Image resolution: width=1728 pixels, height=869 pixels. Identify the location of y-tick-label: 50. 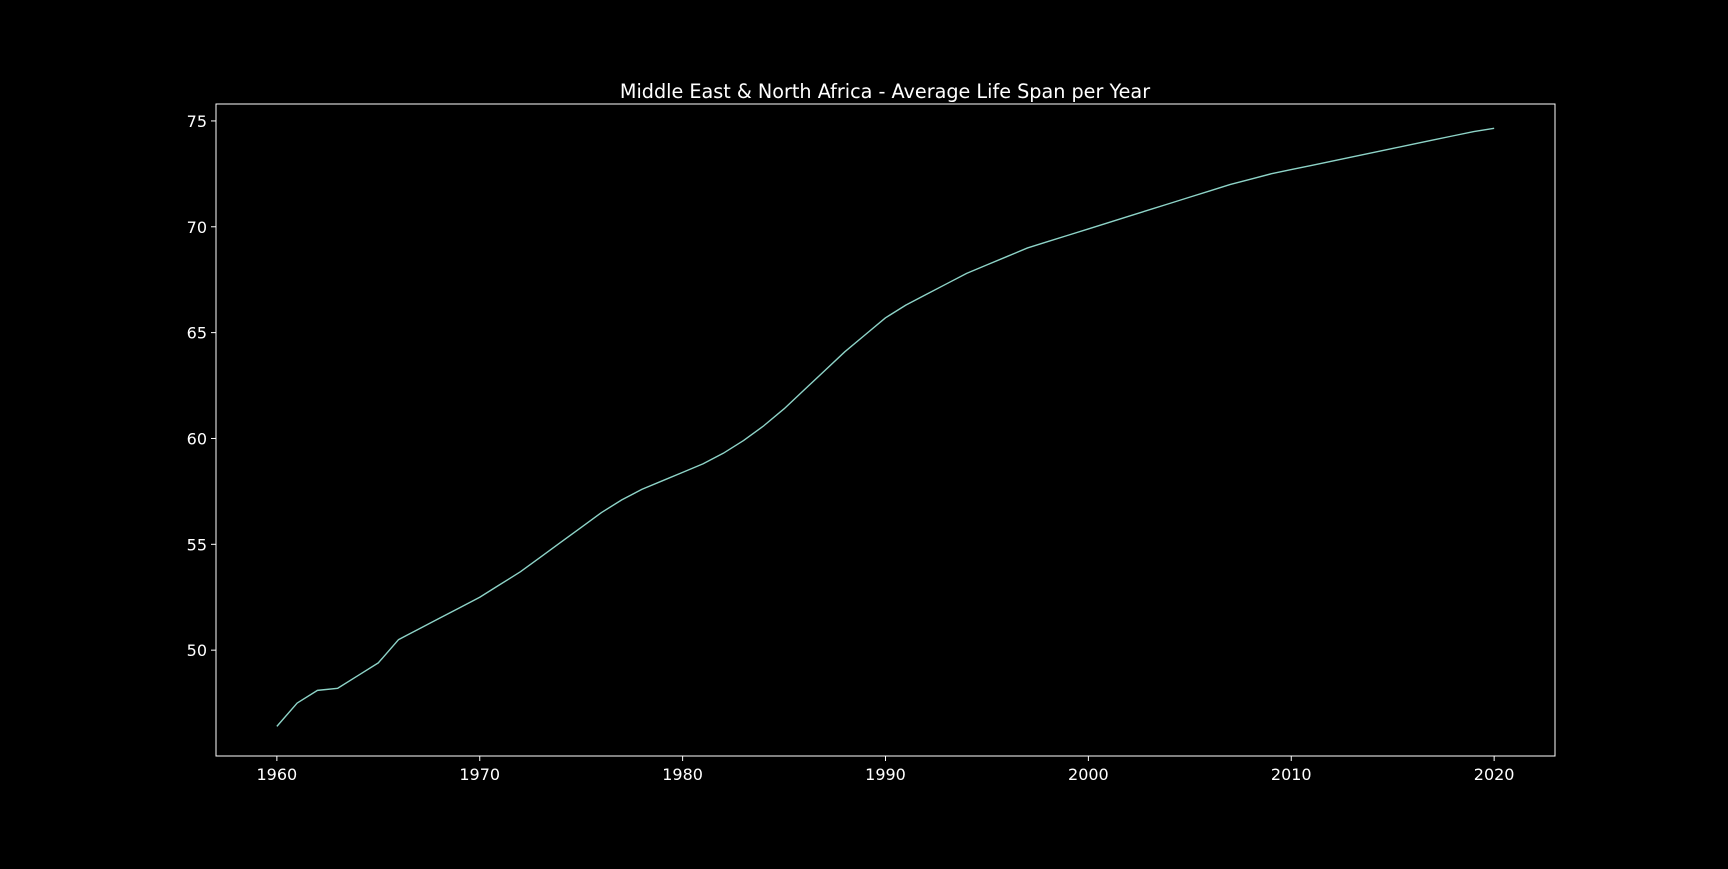
(197, 650).